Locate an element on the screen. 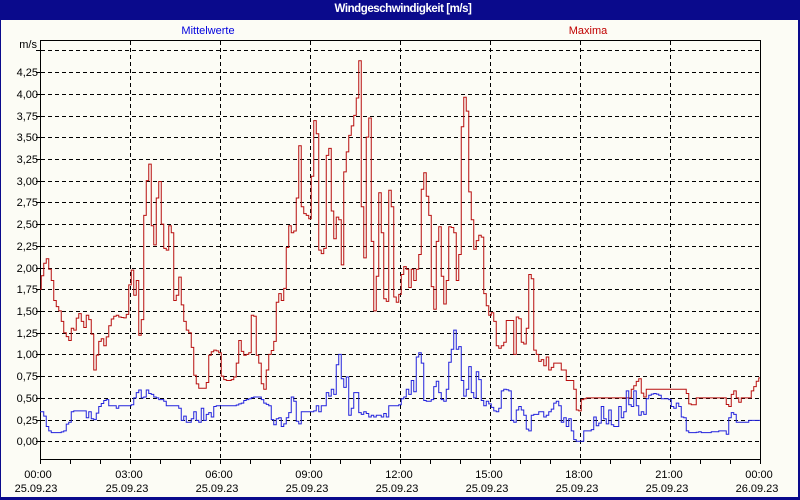 This screenshot has height=500, width=800. svg-text: 06:00 is located at coordinates (219, 475).